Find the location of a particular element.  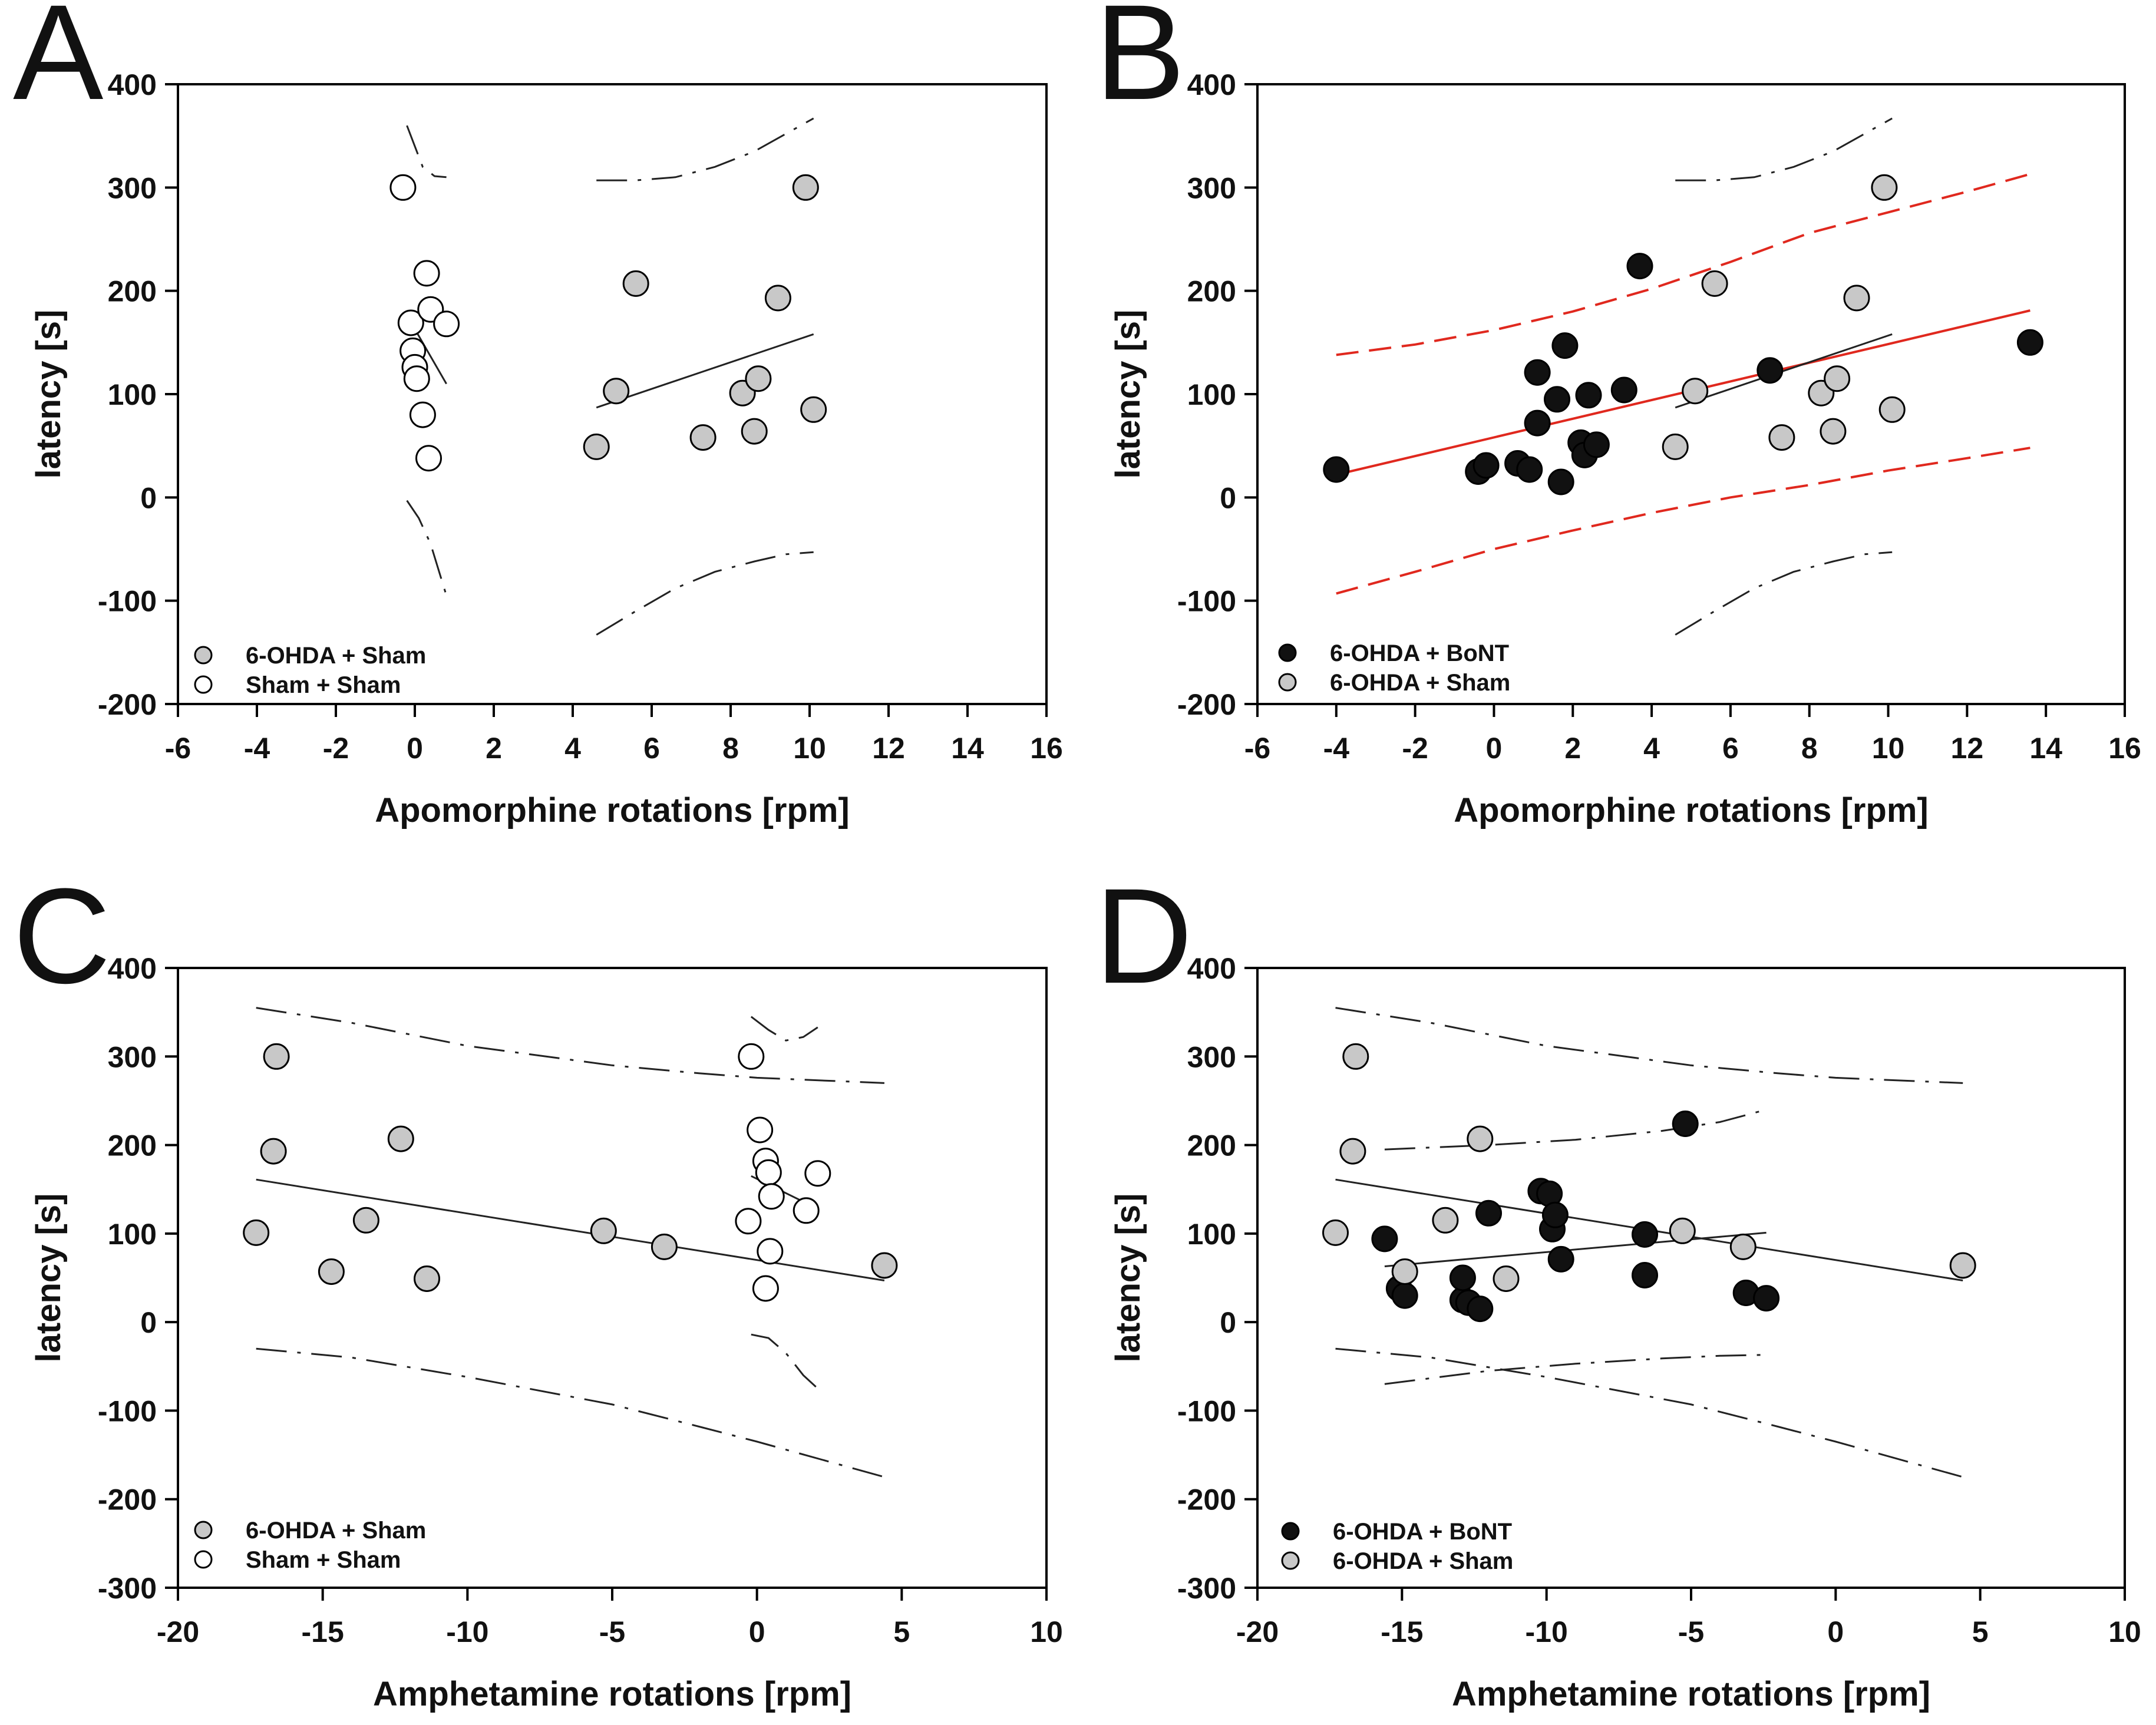

x-tick-label: 6 is located at coordinates (651, 749).